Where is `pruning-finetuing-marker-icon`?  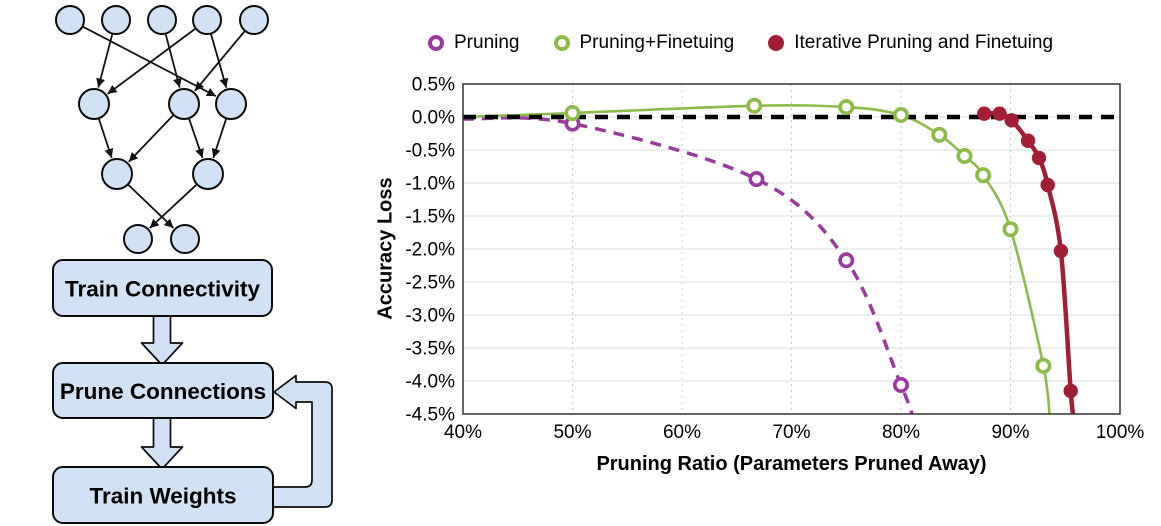 pruning-finetuing-marker-icon is located at coordinates (561, 43).